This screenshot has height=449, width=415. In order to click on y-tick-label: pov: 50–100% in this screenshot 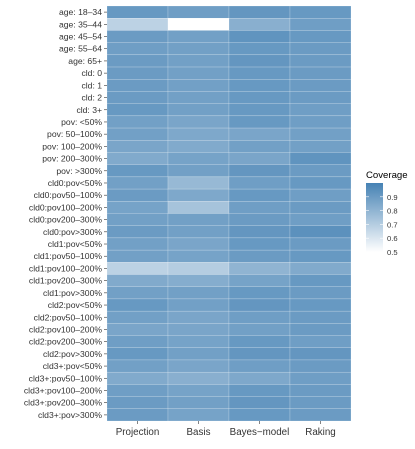, I will do `click(74, 134)`.